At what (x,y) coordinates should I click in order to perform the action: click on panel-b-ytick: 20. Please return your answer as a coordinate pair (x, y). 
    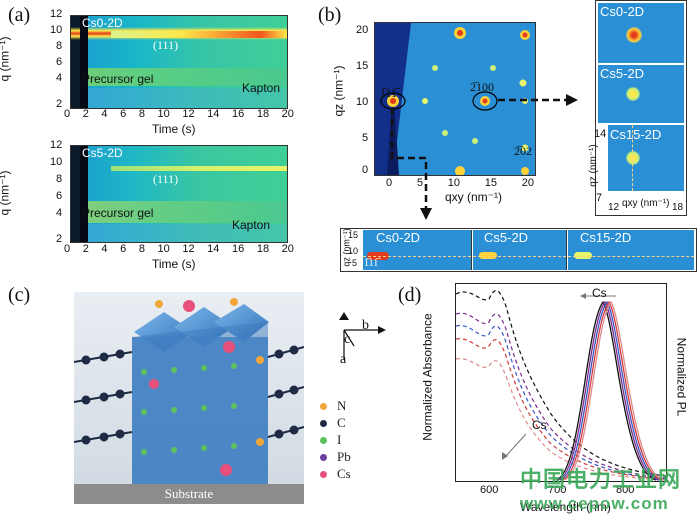
    Looking at the image, I should click on (362, 30).